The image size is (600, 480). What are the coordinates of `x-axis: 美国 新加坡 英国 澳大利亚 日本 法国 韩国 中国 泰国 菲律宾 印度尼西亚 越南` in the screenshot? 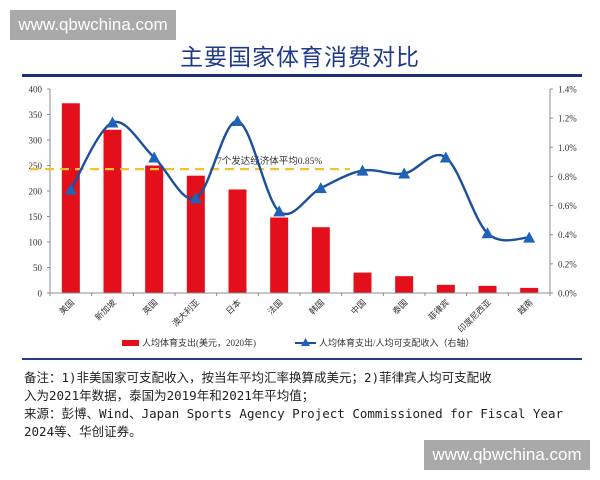 It's located at (300, 313).